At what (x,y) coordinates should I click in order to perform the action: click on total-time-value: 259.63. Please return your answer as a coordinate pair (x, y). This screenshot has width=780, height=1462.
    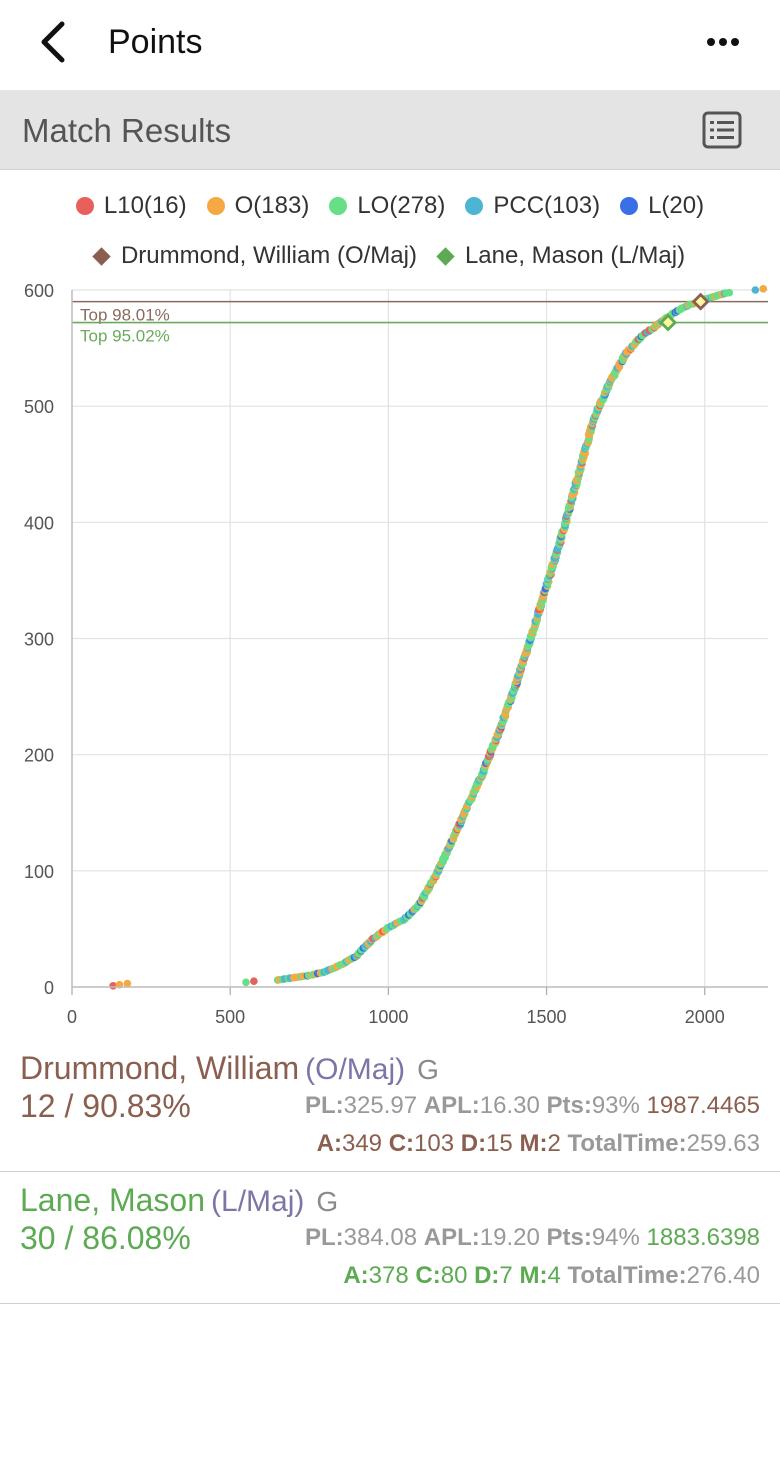
    Looking at the image, I should click on (723, 1143).